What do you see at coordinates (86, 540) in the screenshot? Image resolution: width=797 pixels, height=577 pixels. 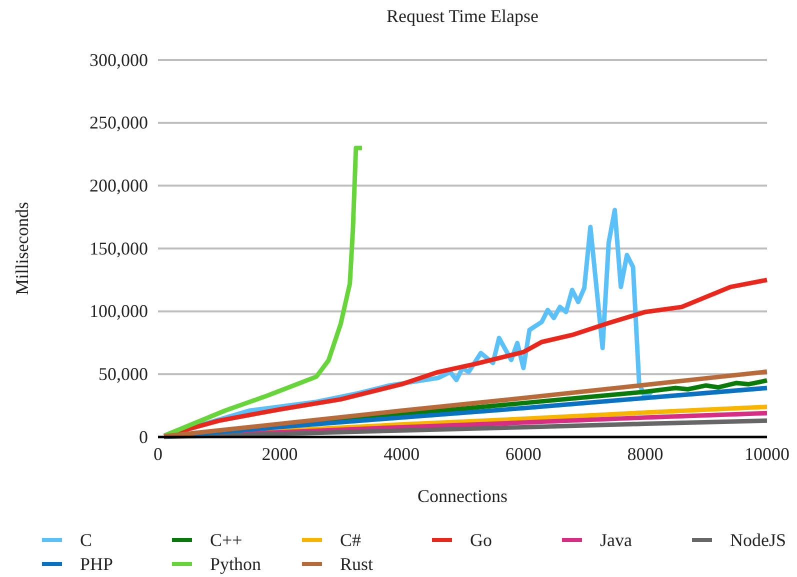 I see `legend-label: C` at bounding box center [86, 540].